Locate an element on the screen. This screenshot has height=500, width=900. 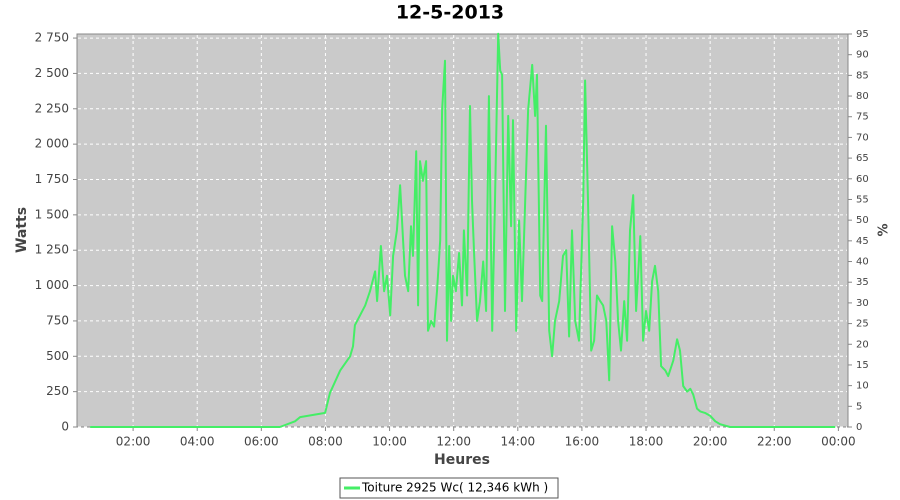
y2-tick-label: 50 is located at coordinates (862, 220).